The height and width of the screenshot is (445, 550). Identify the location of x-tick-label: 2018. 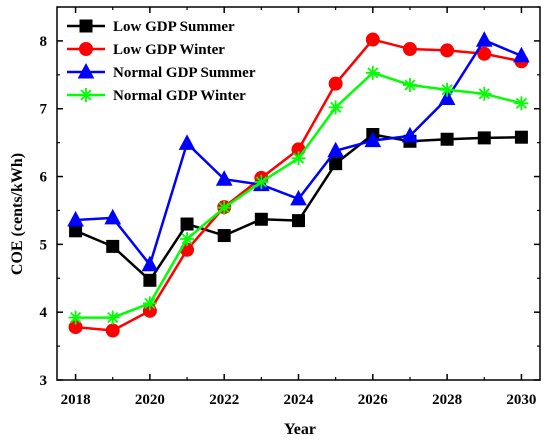
(76, 400).